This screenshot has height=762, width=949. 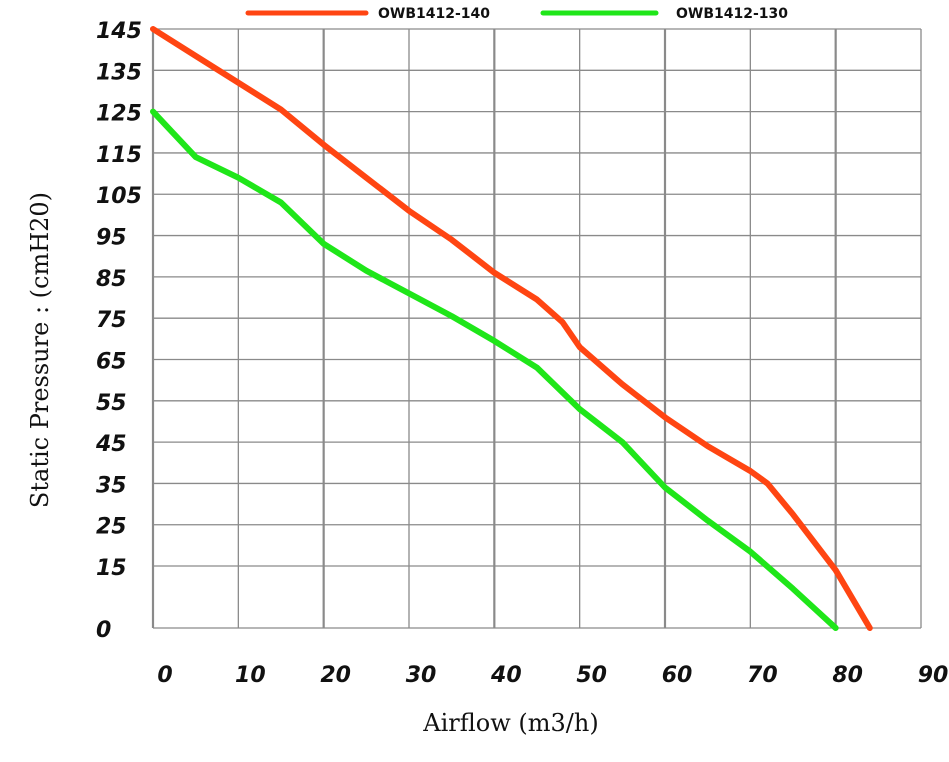 I want to click on x-tick-label: 50, so click(x=591, y=675).